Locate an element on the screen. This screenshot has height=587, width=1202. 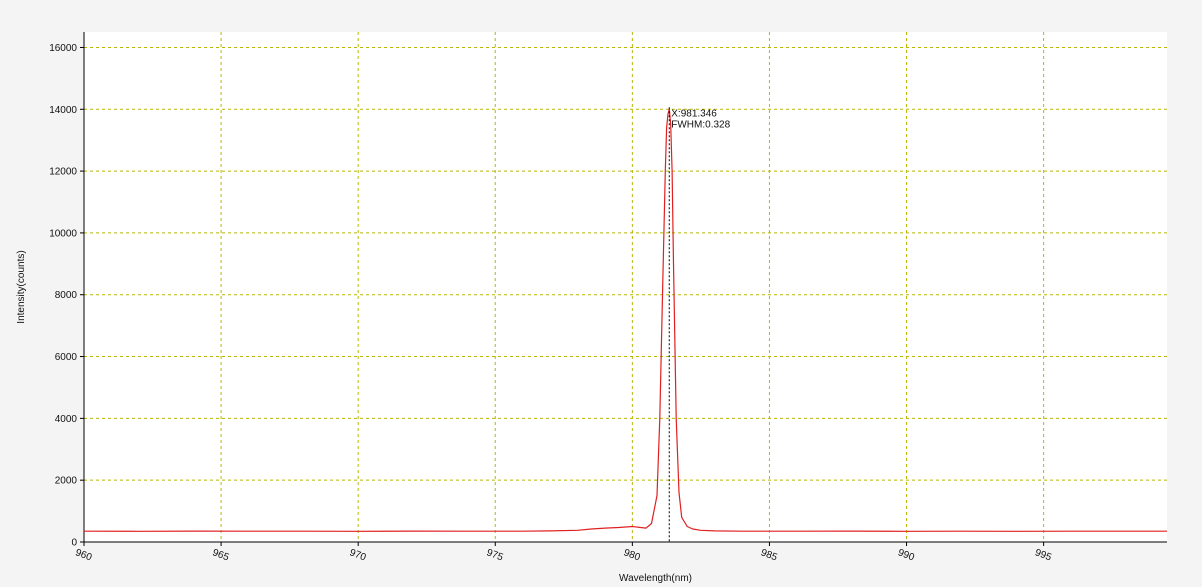
y-tick-label: 2000 is located at coordinates (66, 481).